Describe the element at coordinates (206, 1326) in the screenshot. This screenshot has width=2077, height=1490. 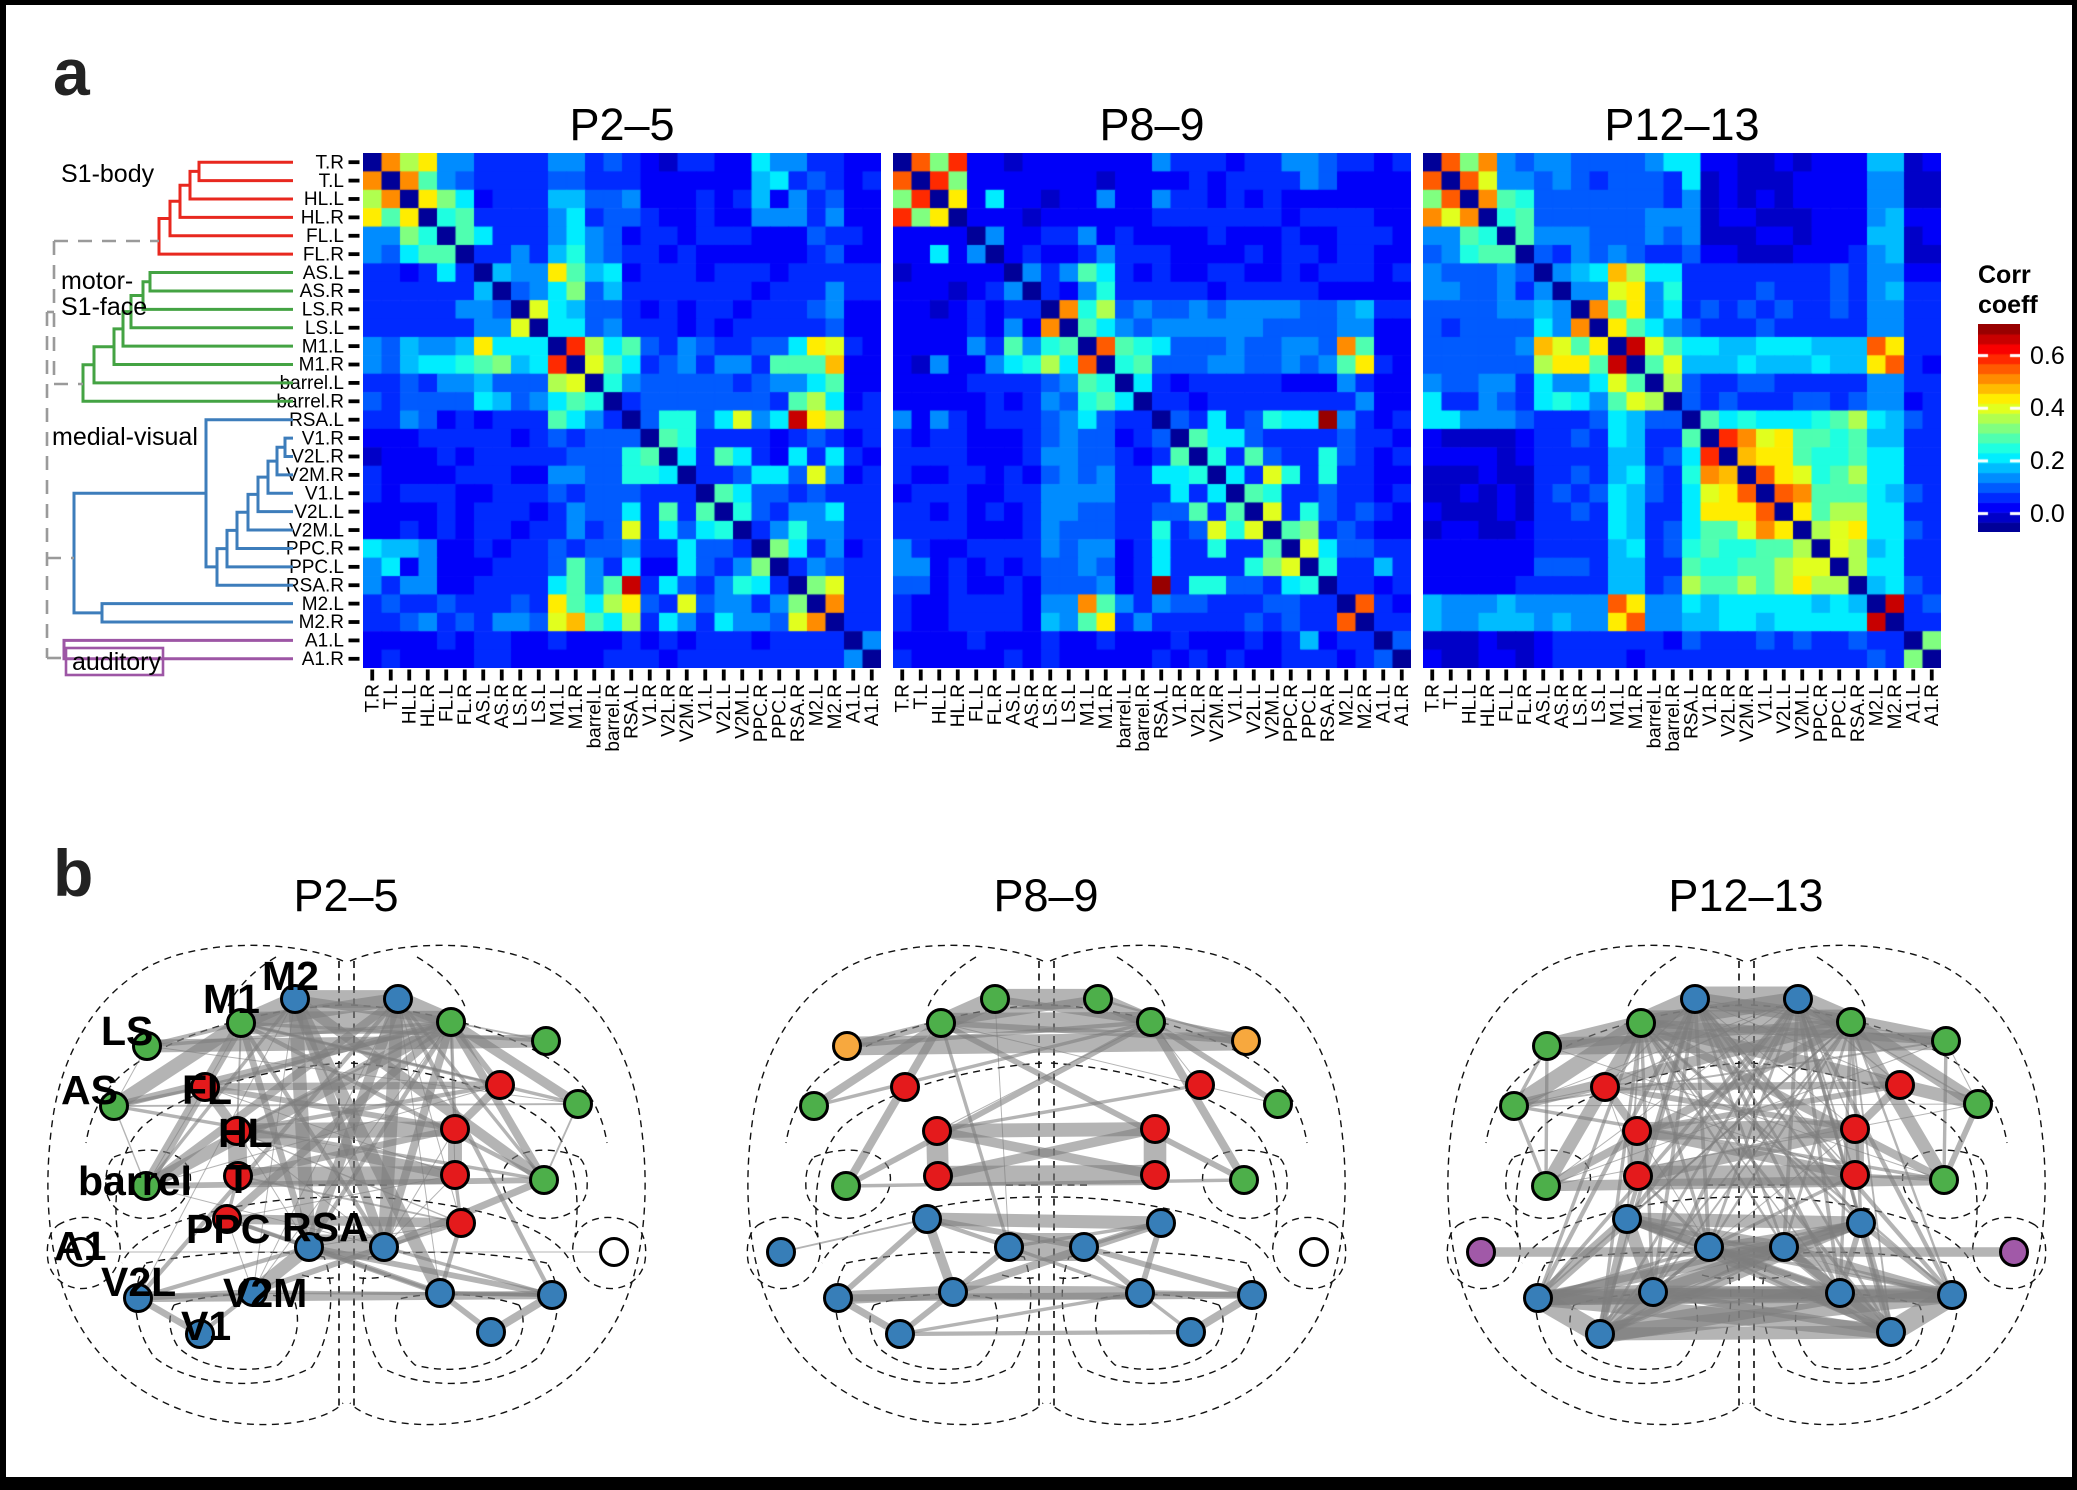
I see `region-label-V1: V1` at that location.